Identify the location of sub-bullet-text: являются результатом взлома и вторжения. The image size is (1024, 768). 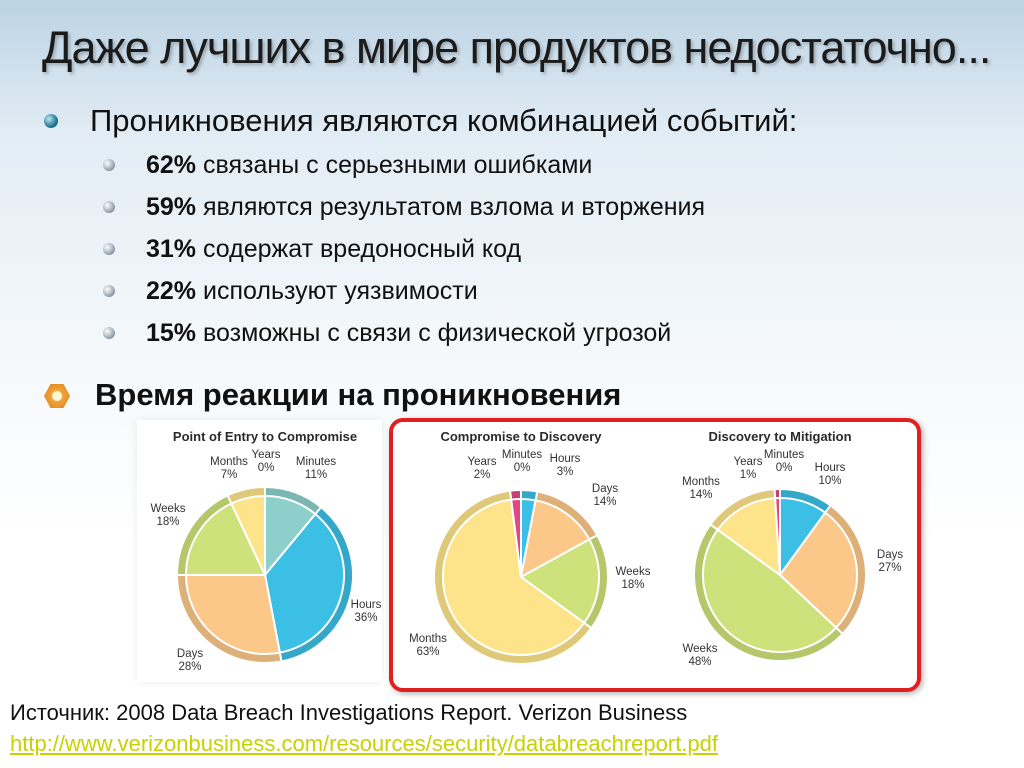
(454, 207).